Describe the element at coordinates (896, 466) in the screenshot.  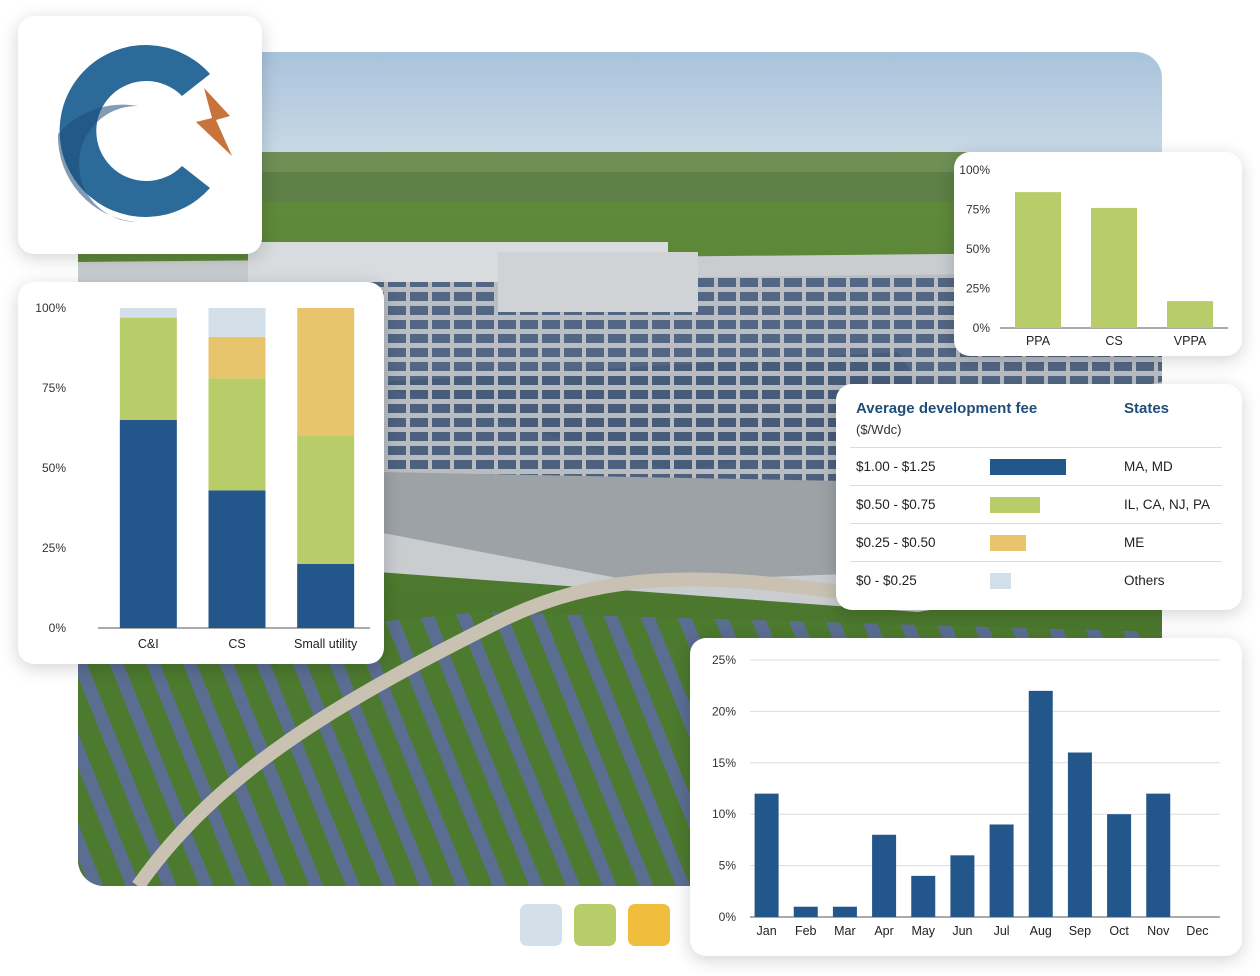
I see `fee-range-label: $1.00 - $1.25` at that location.